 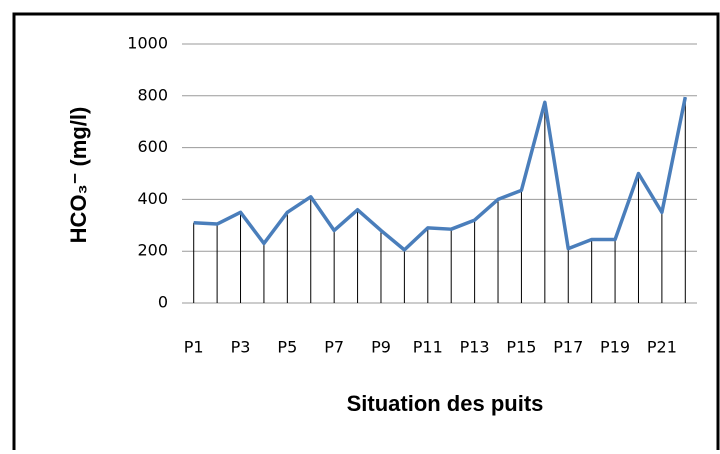 What do you see at coordinates (662, 347) in the screenshot?
I see `x-tick-label: P21` at bounding box center [662, 347].